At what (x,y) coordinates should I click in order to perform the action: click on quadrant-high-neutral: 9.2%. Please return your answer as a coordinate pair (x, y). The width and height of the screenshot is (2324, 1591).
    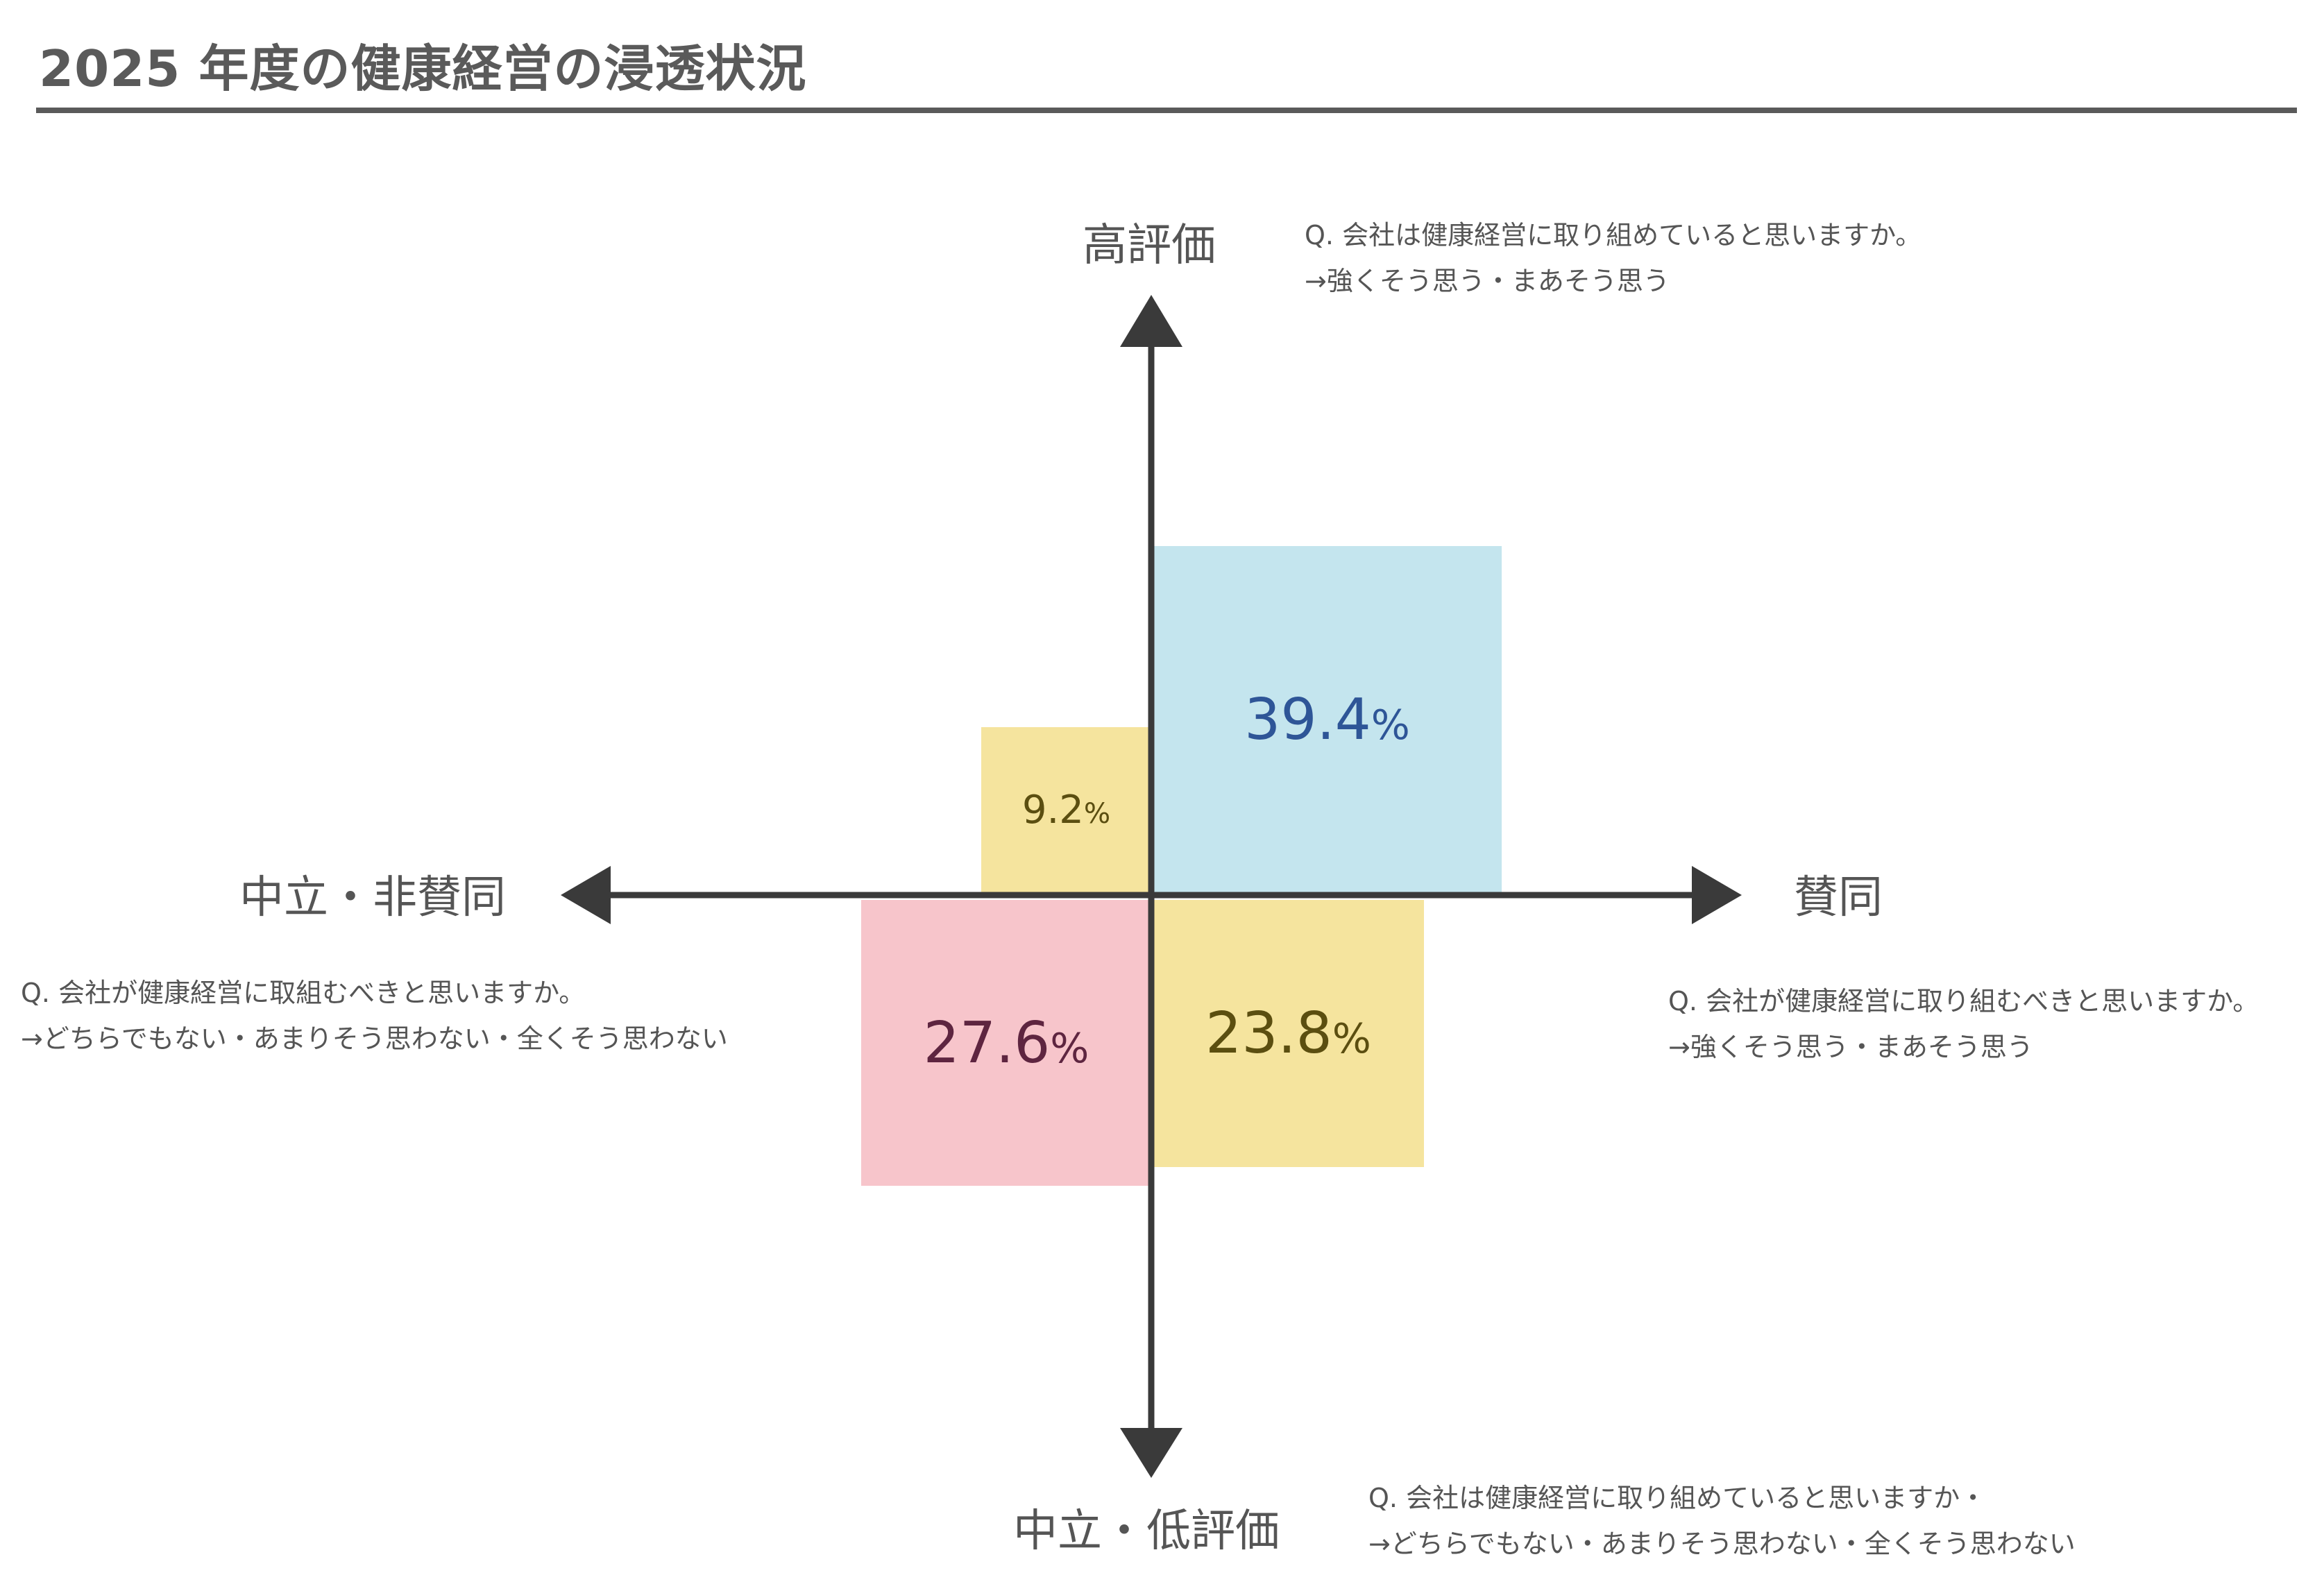
    Looking at the image, I should click on (1066, 810).